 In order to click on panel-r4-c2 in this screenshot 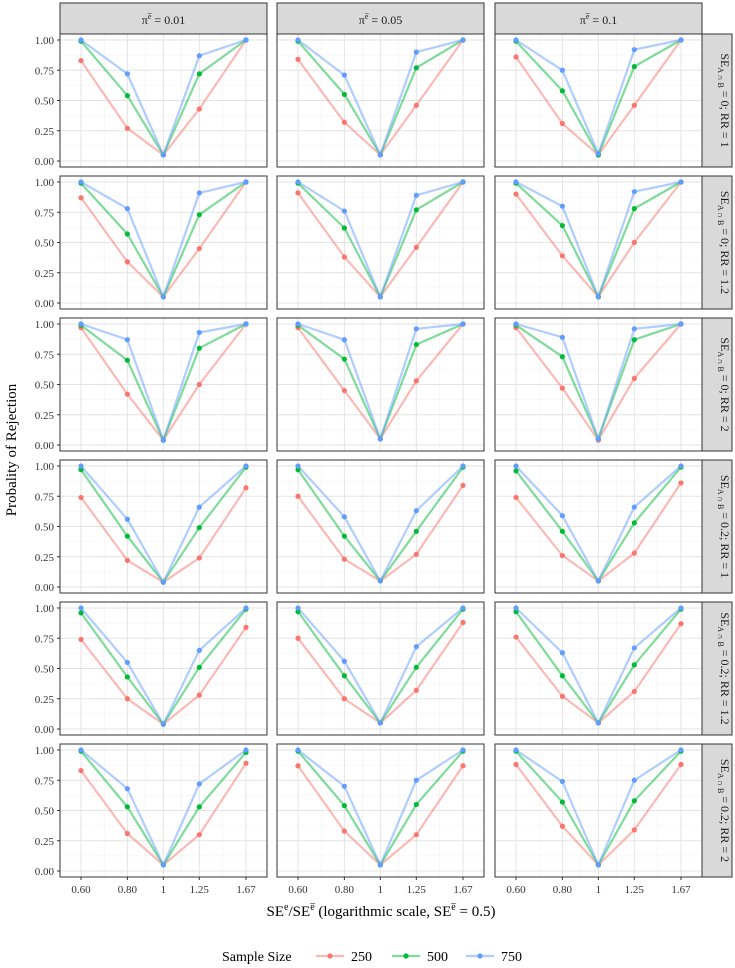, I will do `click(380, 526)`.